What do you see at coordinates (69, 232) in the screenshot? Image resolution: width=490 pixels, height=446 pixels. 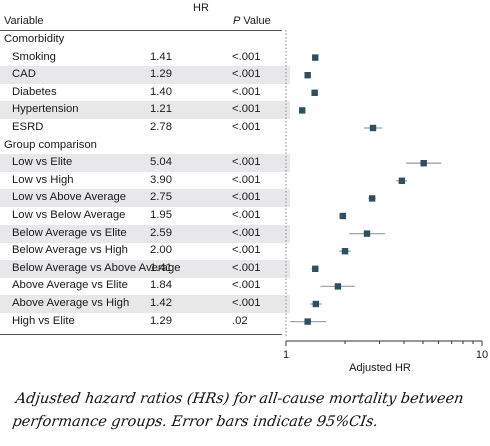 I see `row-label: Below Average vs Elite` at bounding box center [69, 232].